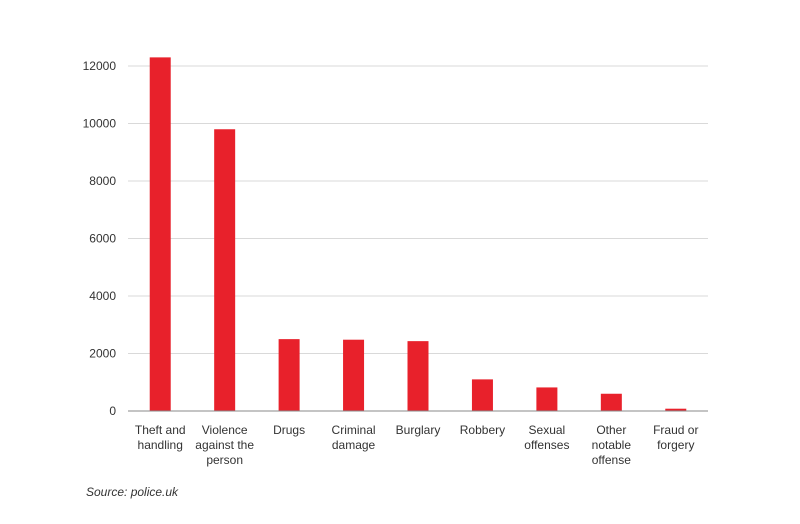 Image resolution: width=800 pixels, height=524 pixels. I want to click on x-category-label-line: Violence, so click(225, 430).